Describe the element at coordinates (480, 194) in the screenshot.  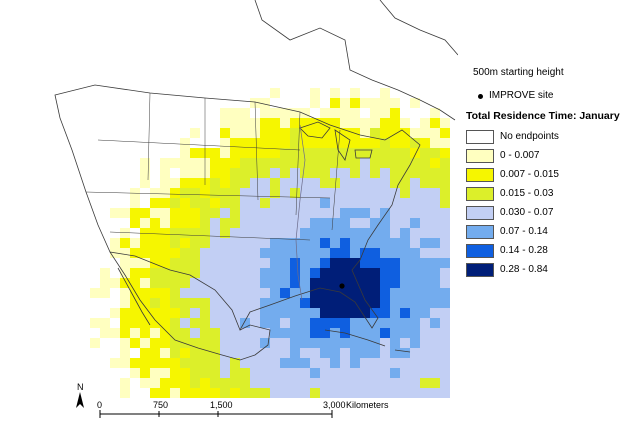
I see `legend-swatch` at that location.